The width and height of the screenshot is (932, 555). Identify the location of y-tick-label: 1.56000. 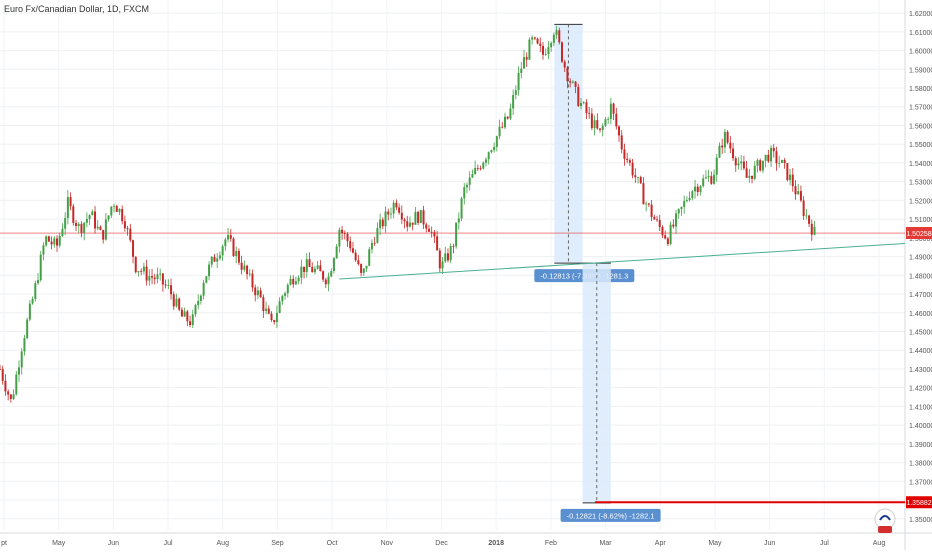
(920, 126).